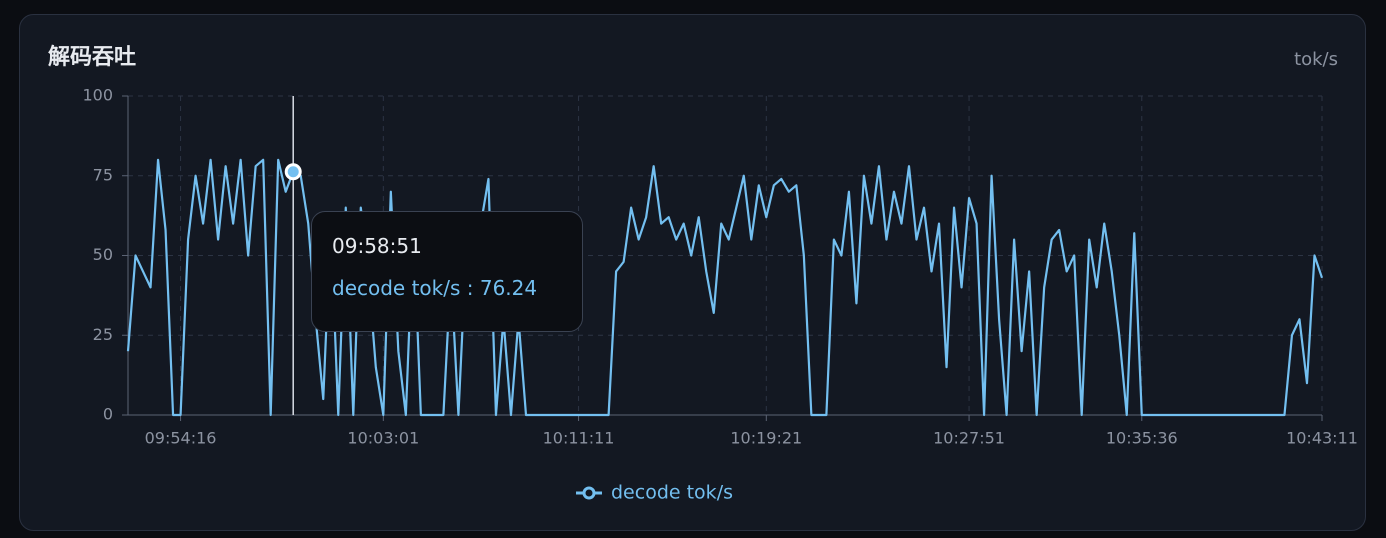  Describe the element at coordinates (1142, 438) in the screenshot. I see `x-tick-label: 10:35:36` at that location.